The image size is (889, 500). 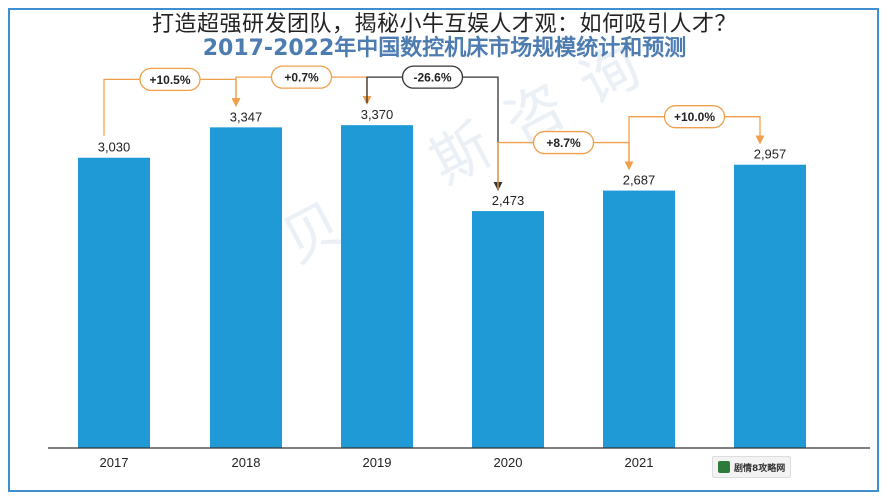 What do you see at coordinates (770, 154) in the screenshot?
I see `value-label-2022E: 2,957` at bounding box center [770, 154].